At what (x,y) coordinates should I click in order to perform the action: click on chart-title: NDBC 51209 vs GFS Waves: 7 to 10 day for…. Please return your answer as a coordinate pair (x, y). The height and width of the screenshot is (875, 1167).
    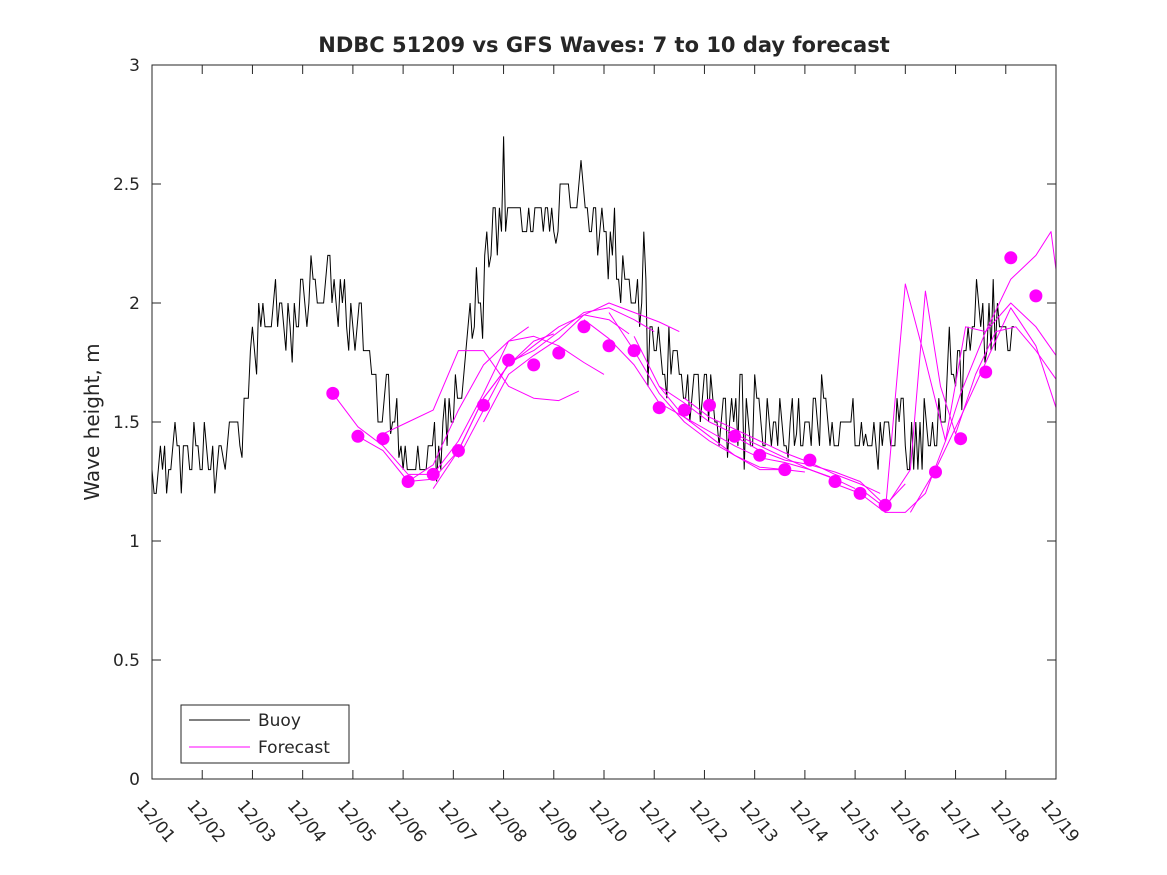
    Looking at the image, I should click on (603, 45).